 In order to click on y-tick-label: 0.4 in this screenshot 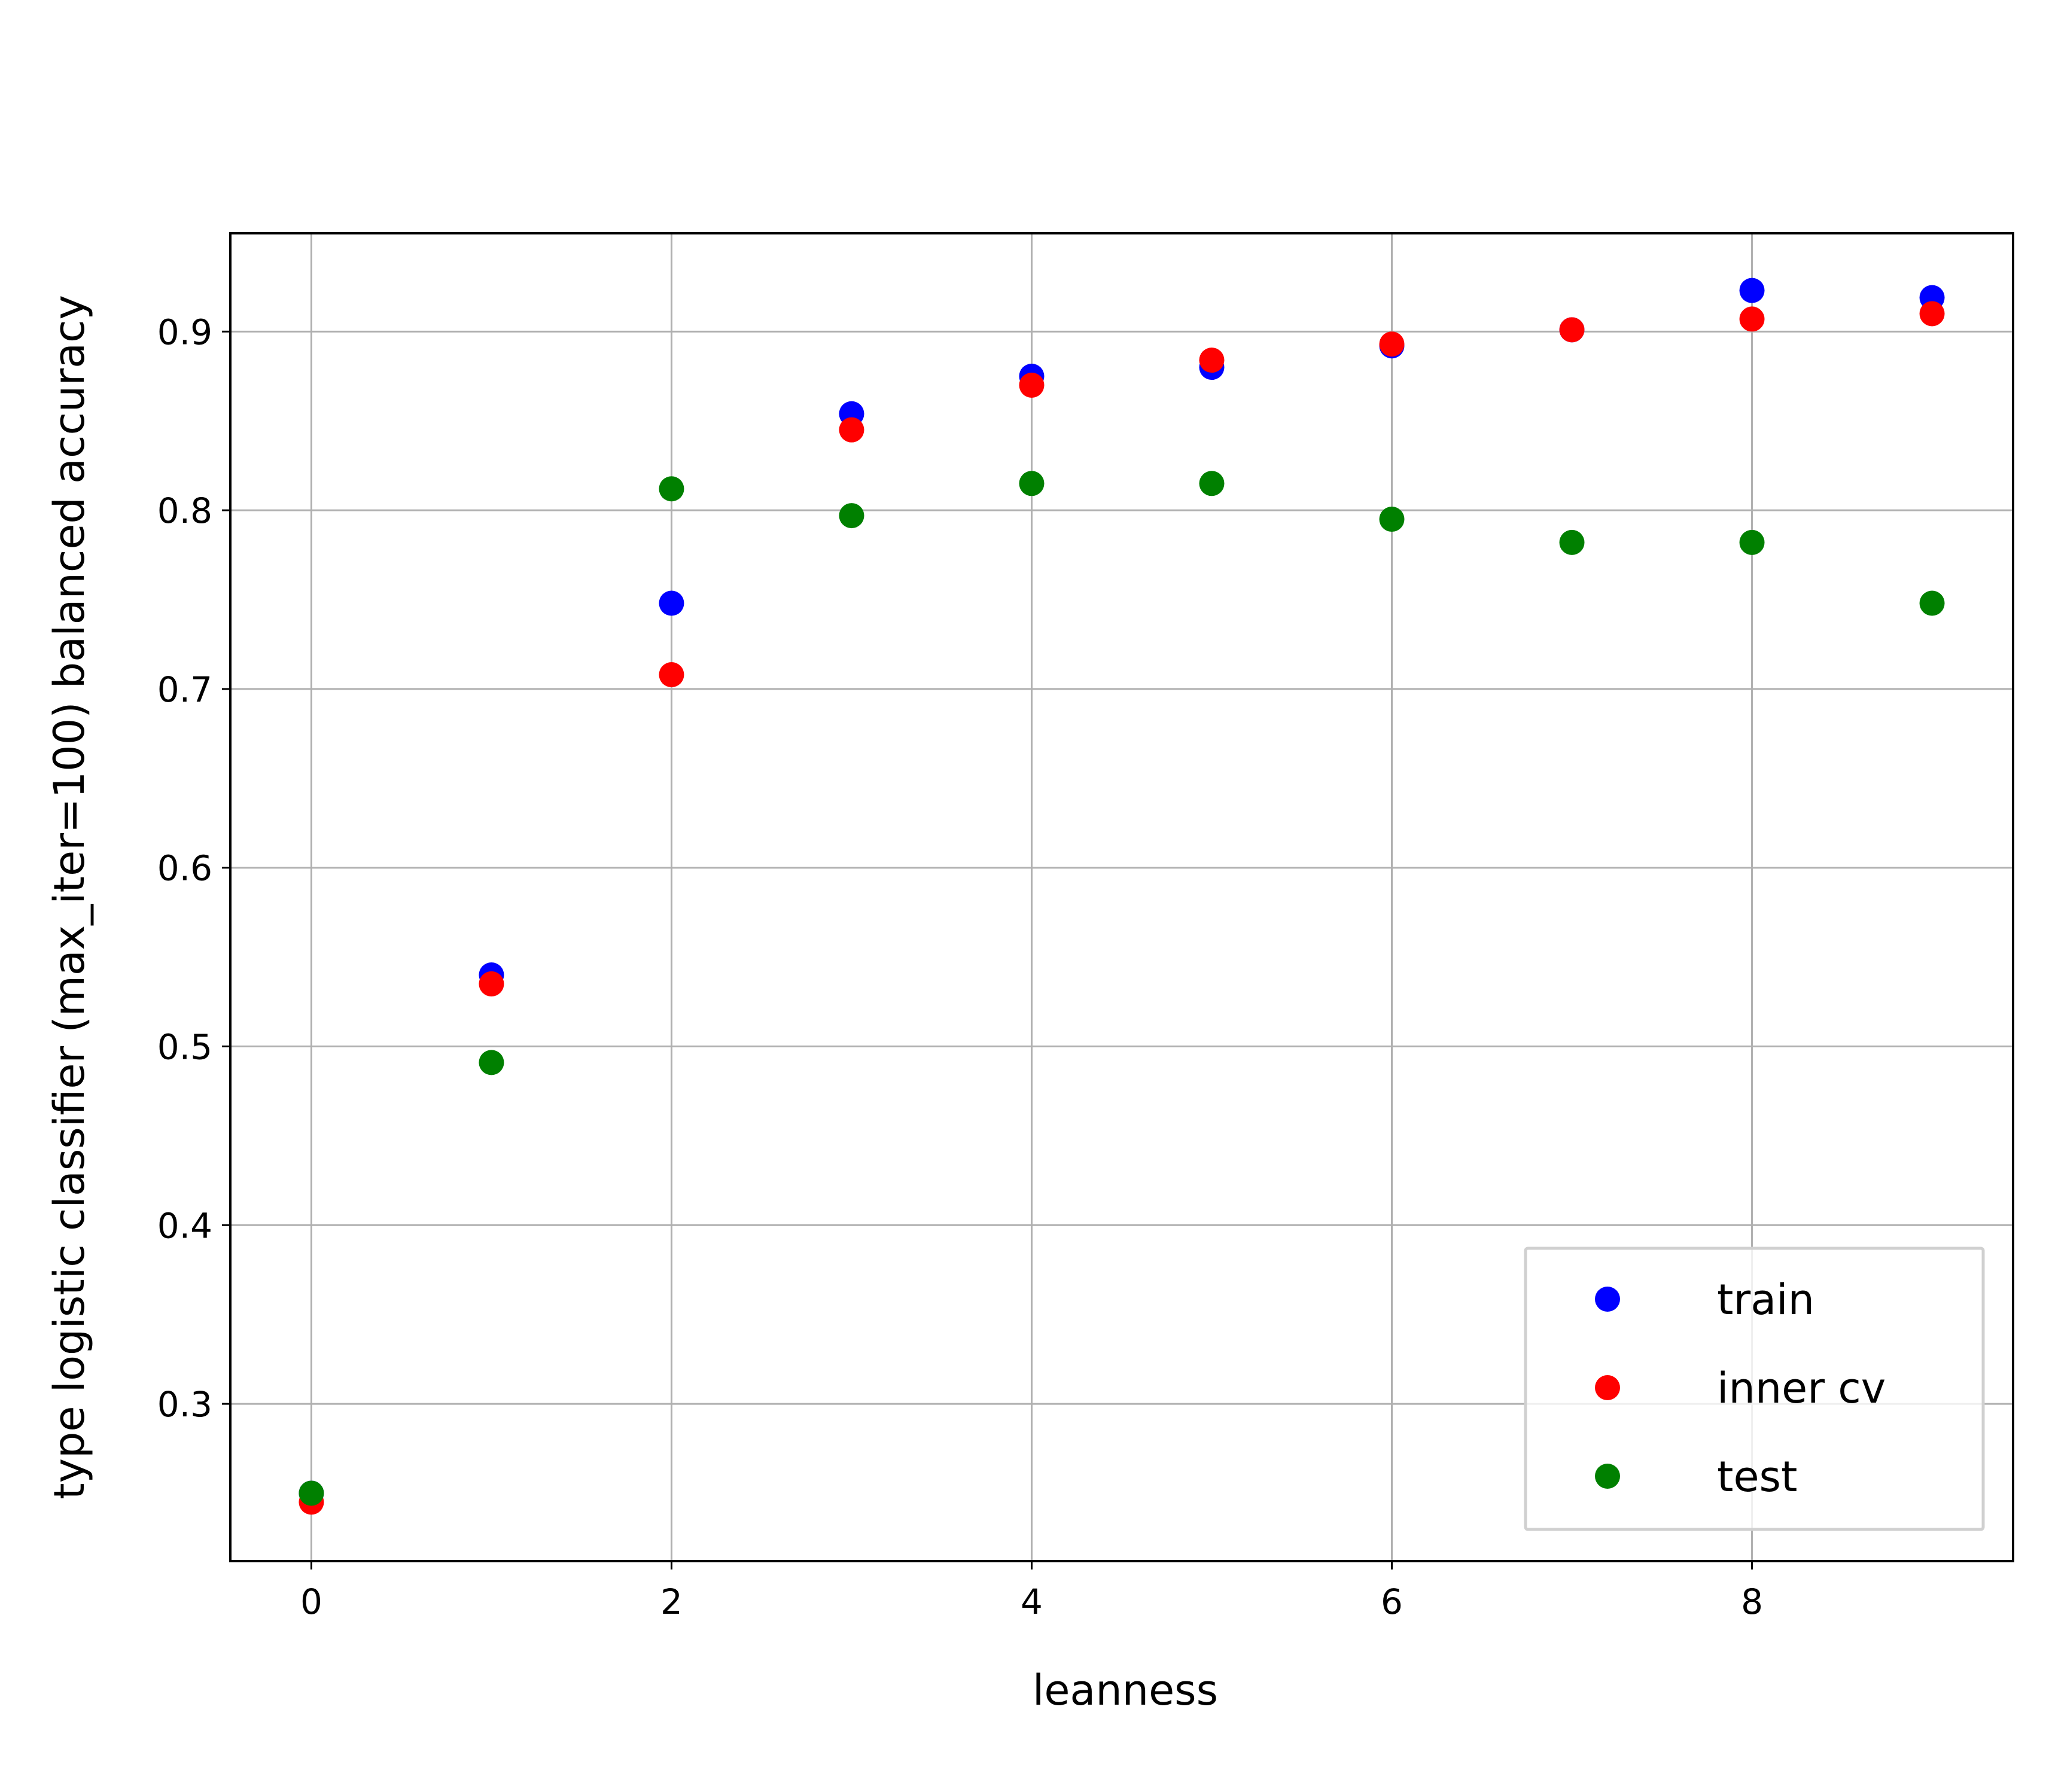, I will do `click(184, 1225)`.